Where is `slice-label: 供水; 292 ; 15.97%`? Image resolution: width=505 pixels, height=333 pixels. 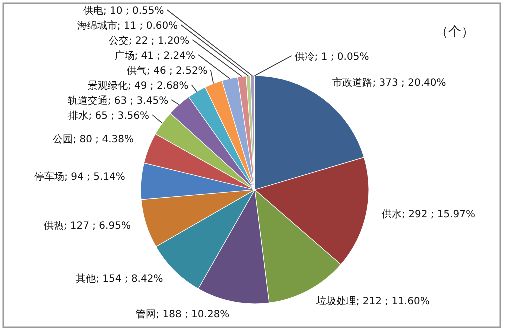
slice-label: 供水; 292 ; 15.97% is located at coordinates (429, 214).